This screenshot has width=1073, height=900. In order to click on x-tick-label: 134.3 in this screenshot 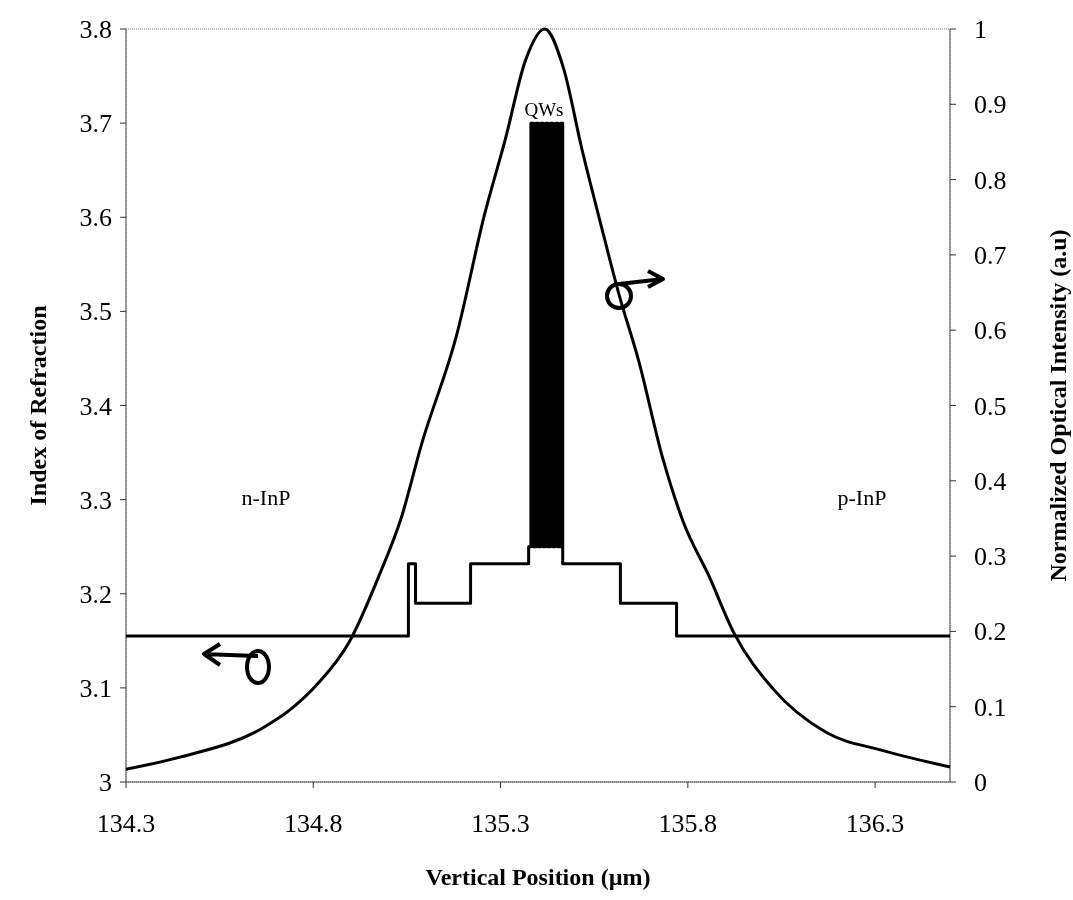, I will do `click(126, 823)`.